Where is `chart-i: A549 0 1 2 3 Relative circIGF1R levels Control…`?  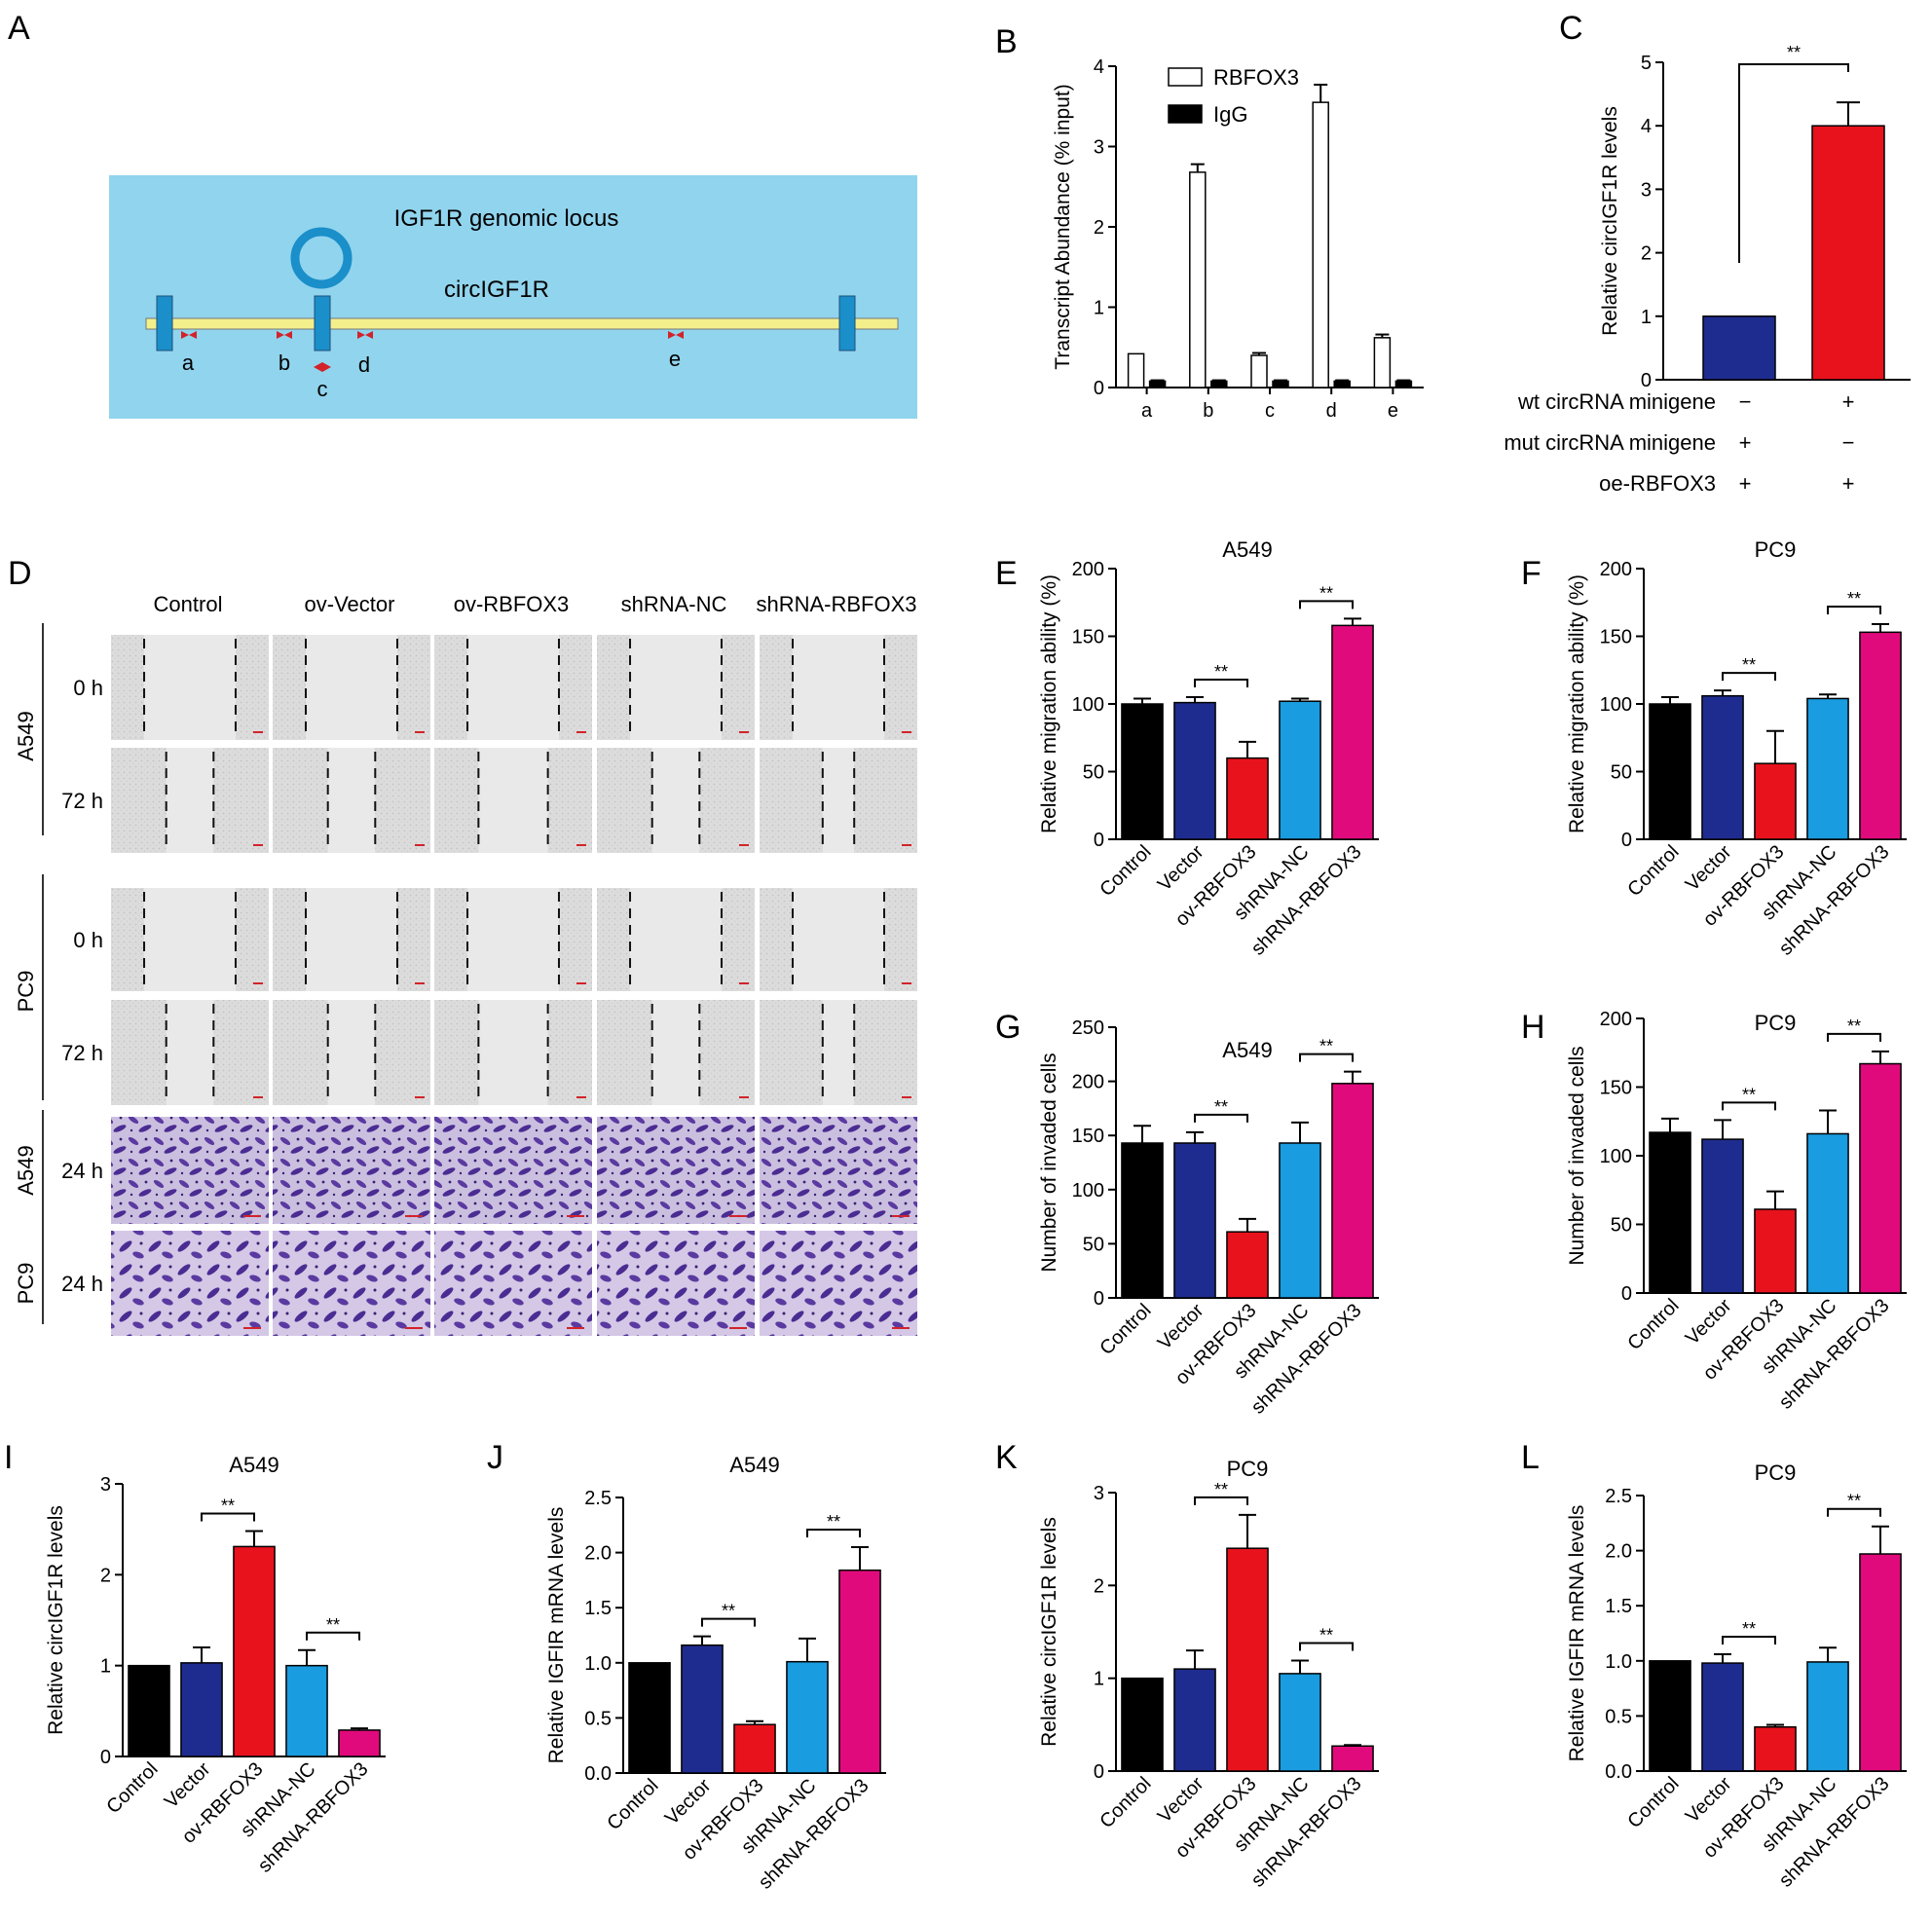
chart-i: A549 0 1 2 3 Relative circIGF1R levels Control… is located at coordinates (215, 1665).